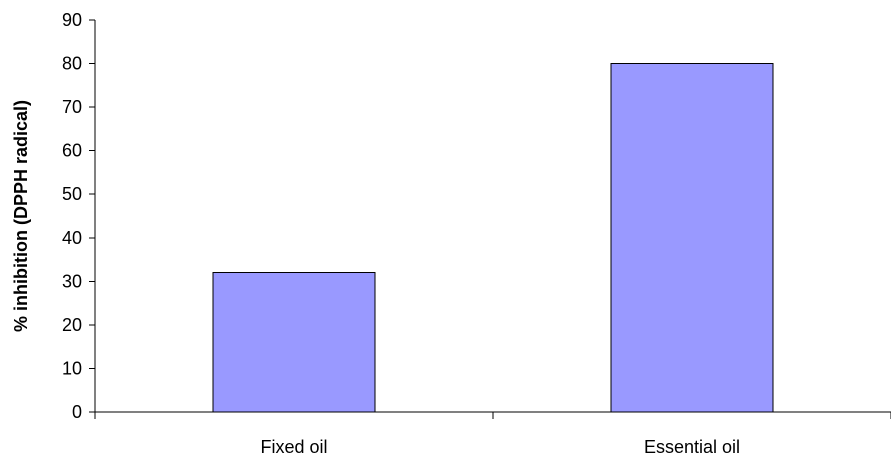 Image resolution: width=891 pixels, height=462 pixels. What do you see at coordinates (692, 238) in the screenshot?
I see `bar-essential-oil` at bounding box center [692, 238].